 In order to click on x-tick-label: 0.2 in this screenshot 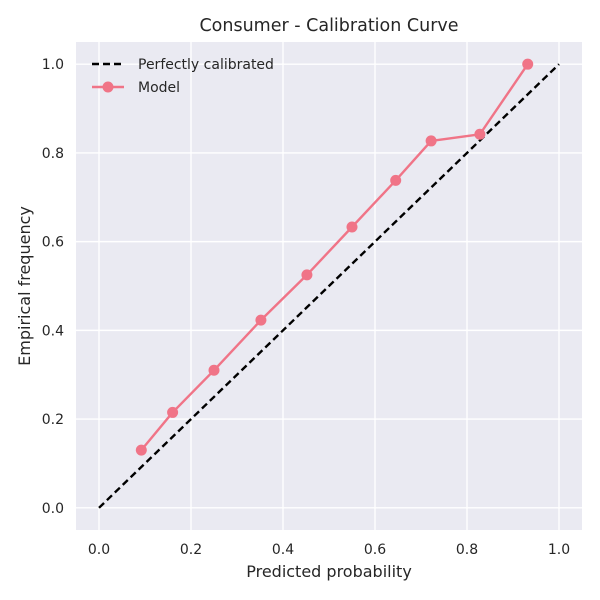, I will do `click(191, 550)`.